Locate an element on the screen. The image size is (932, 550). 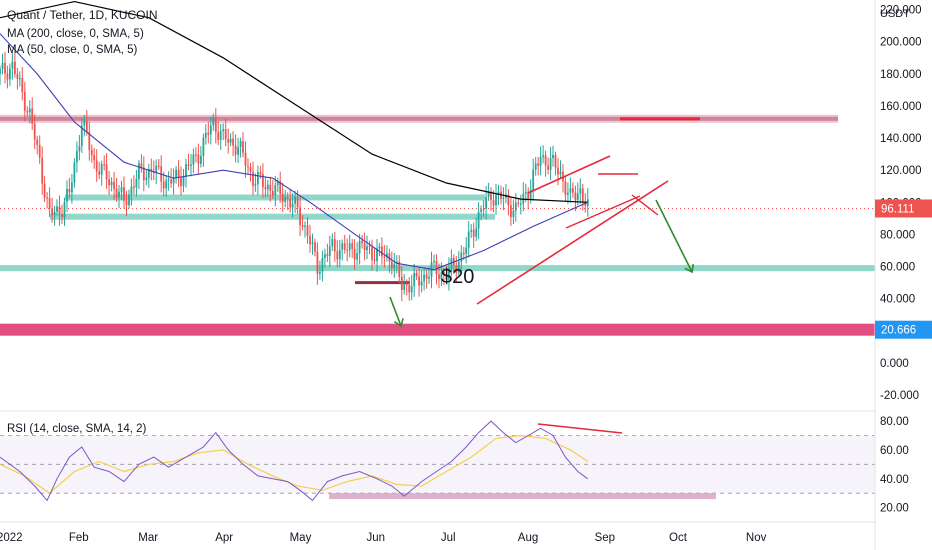
rsi-pane is located at coordinates (437, 461).